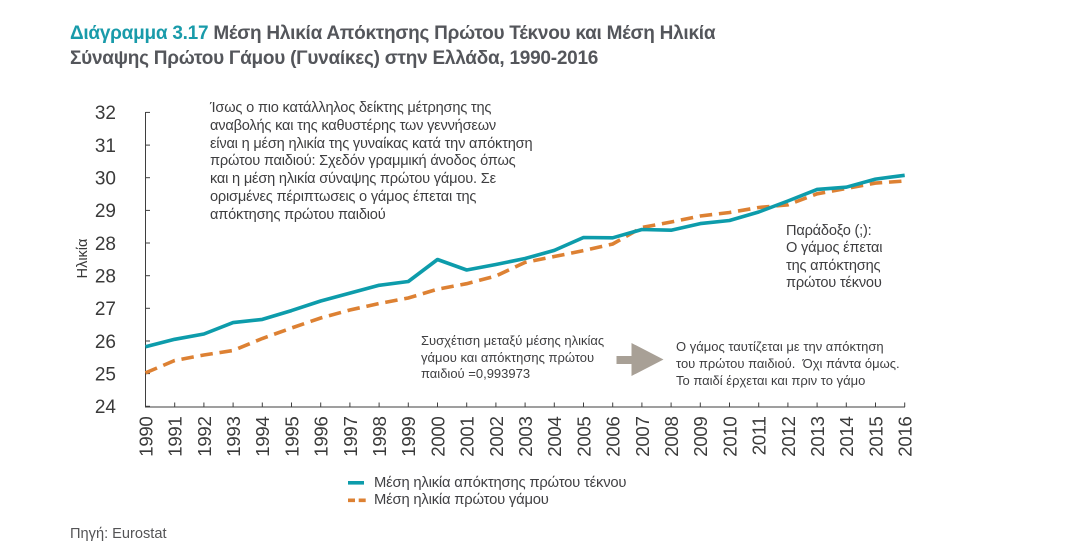  Describe the element at coordinates (613, 437) in the screenshot. I see `svg-text: 2006` at that location.